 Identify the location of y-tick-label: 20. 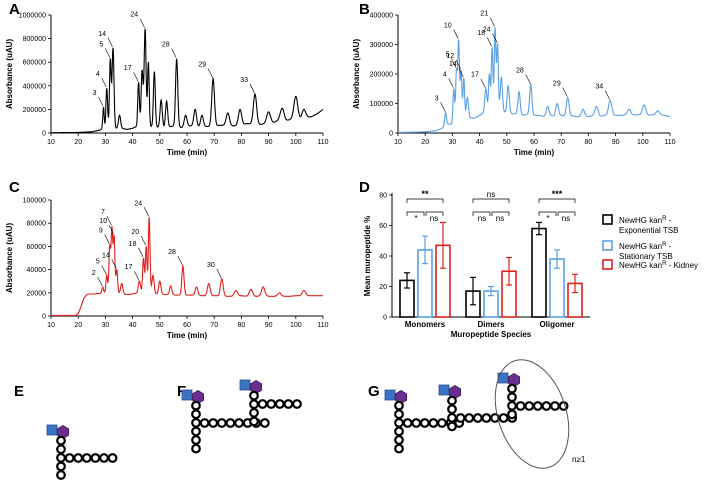
(383, 287).